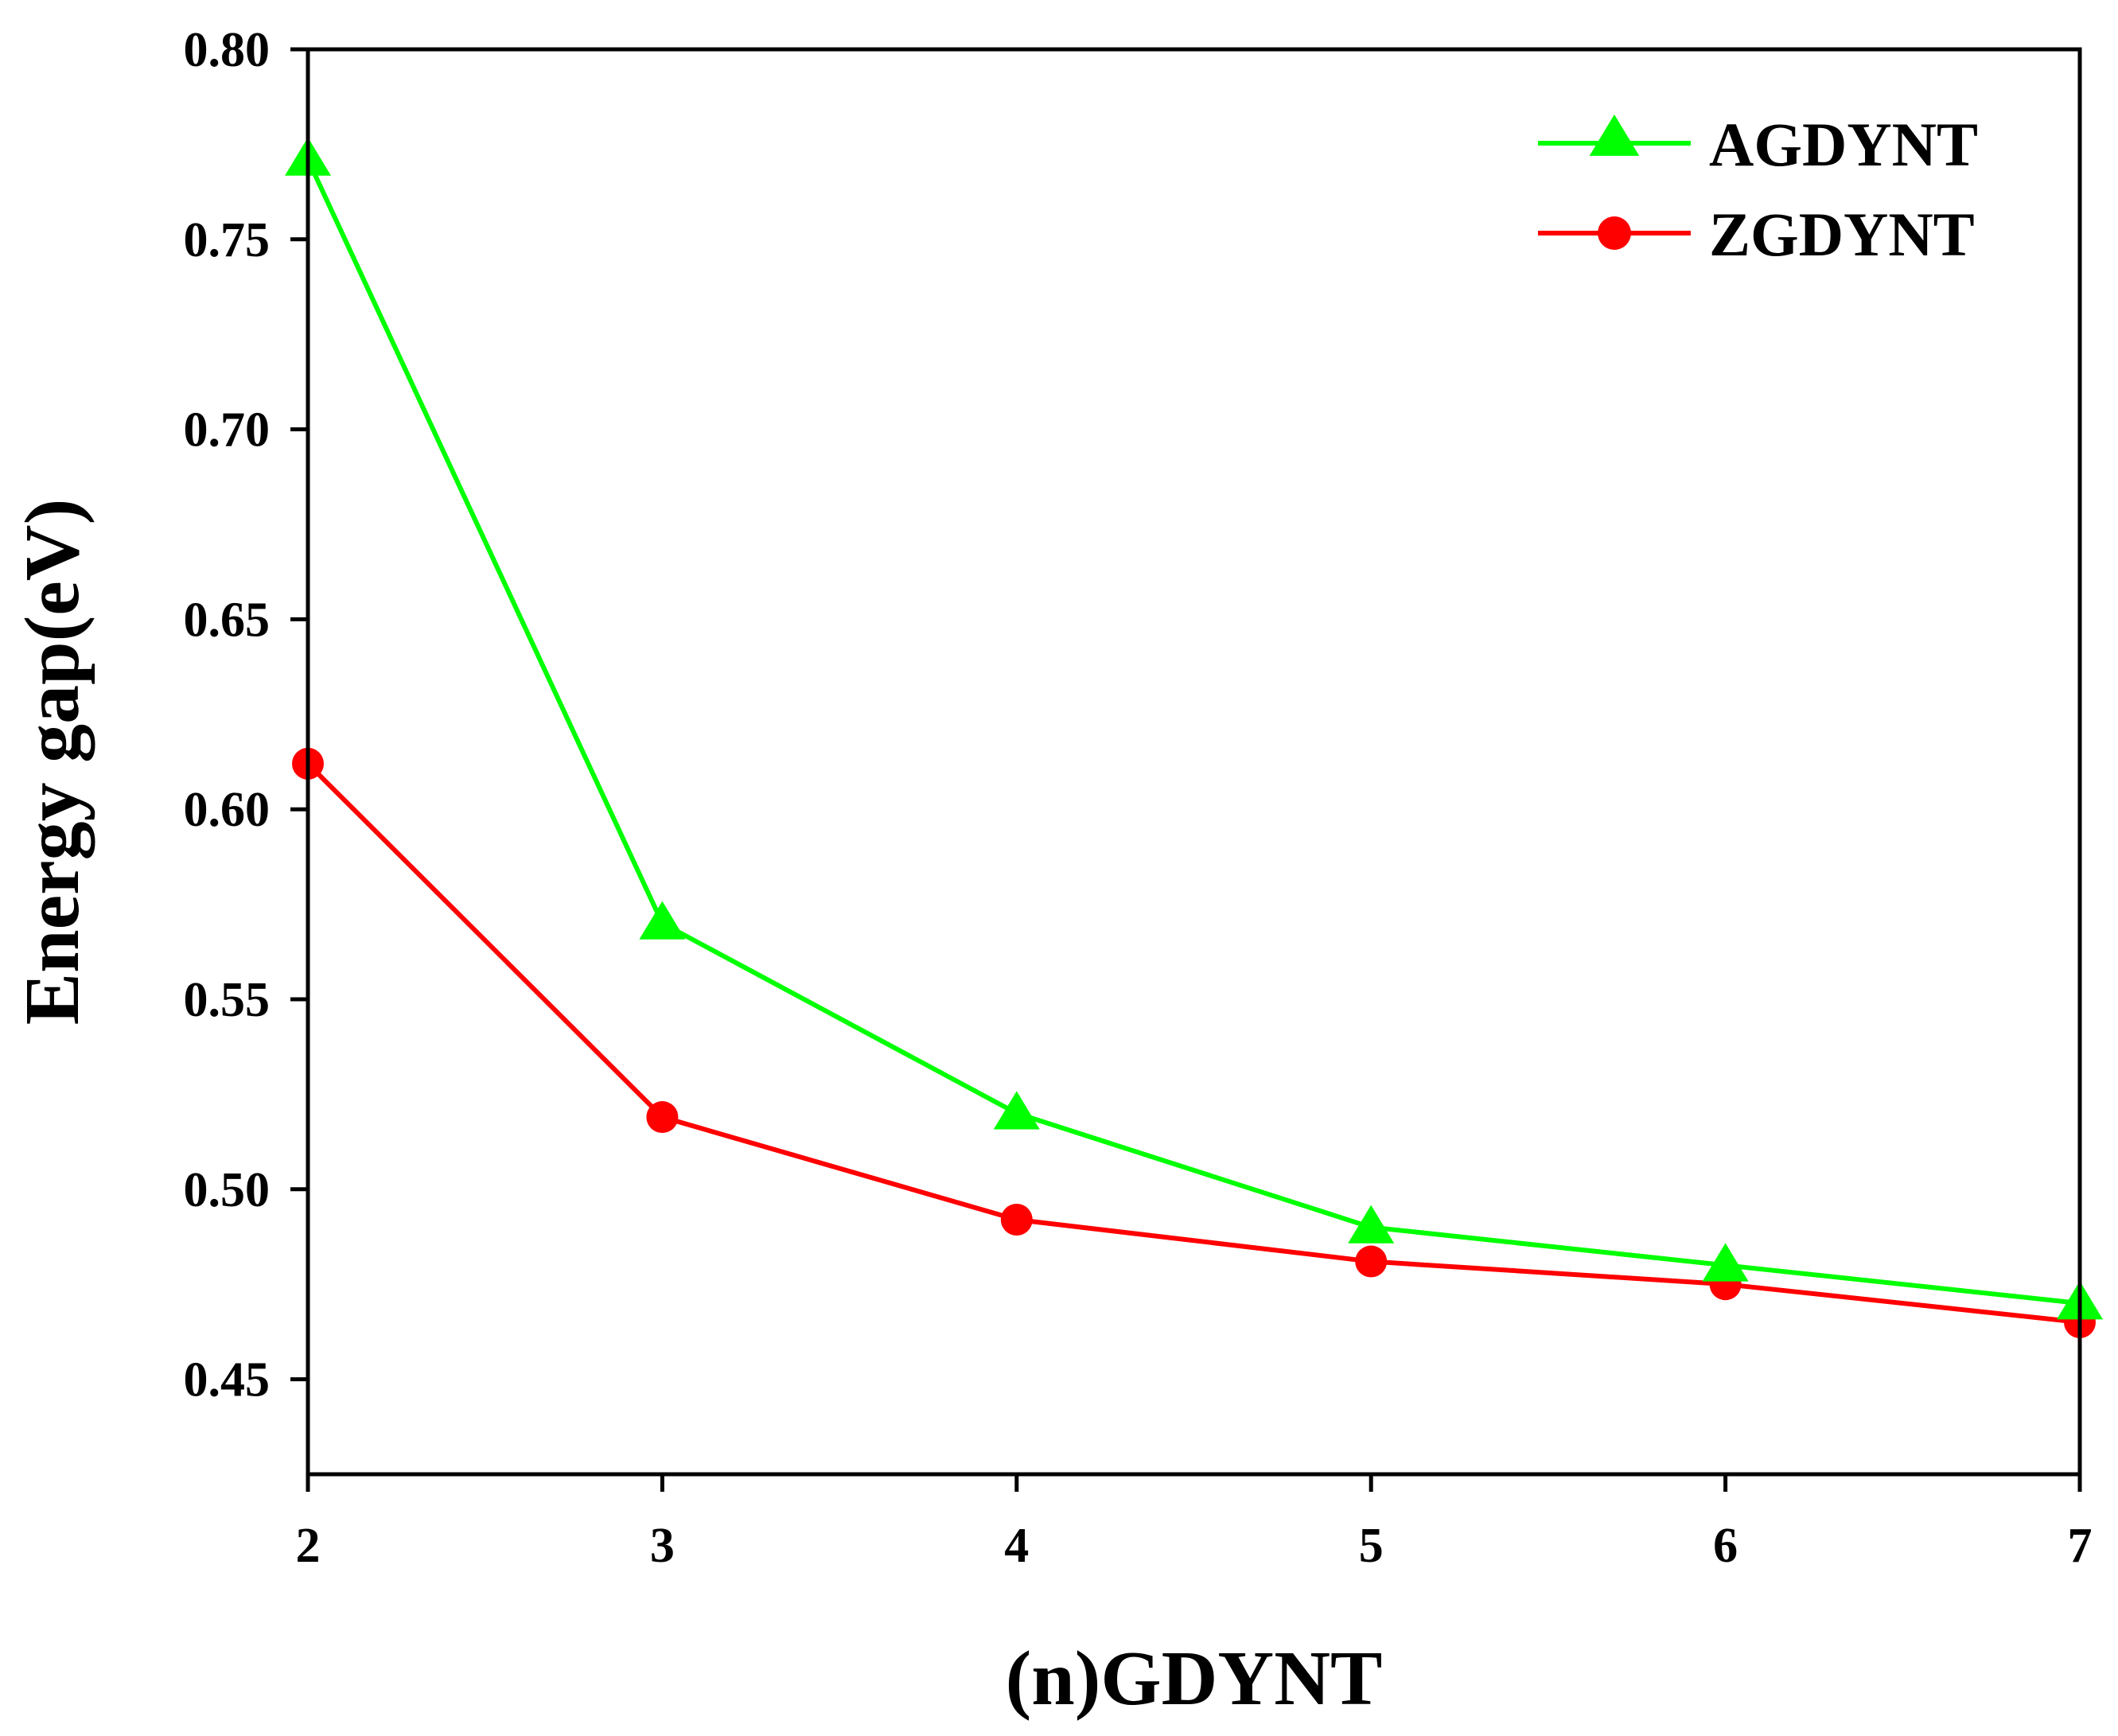 The width and height of the screenshot is (2118, 1736). What do you see at coordinates (1758, 189) in the screenshot?
I see `legend: AGDYNT ZGDYNT` at bounding box center [1758, 189].